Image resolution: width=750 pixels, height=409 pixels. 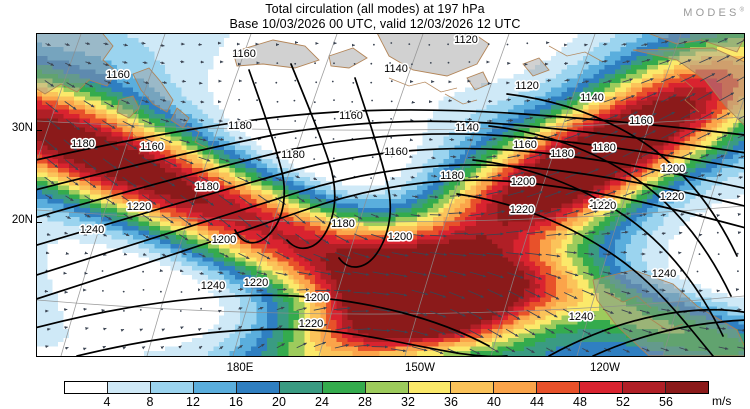 I want to click on longitude-label: 150W, so click(x=420, y=368).